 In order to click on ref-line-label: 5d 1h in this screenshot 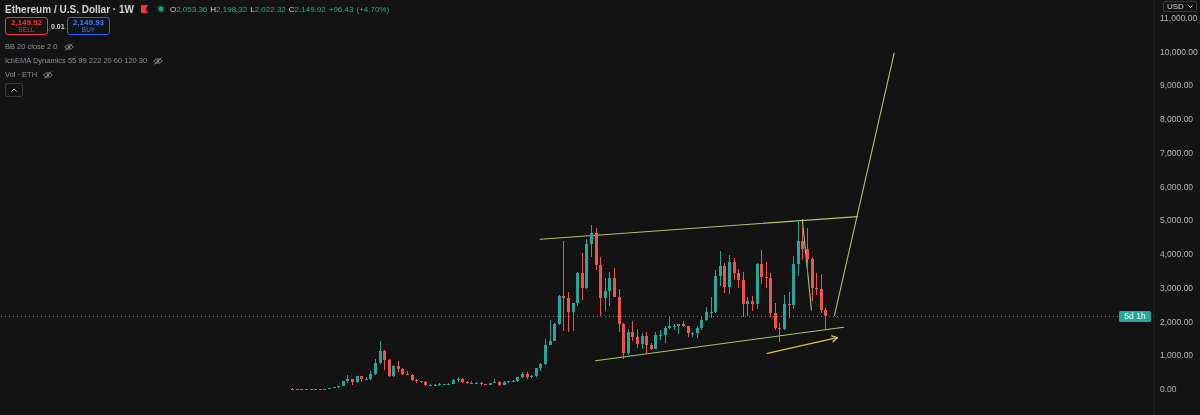, I will do `click(1135, 316)`.